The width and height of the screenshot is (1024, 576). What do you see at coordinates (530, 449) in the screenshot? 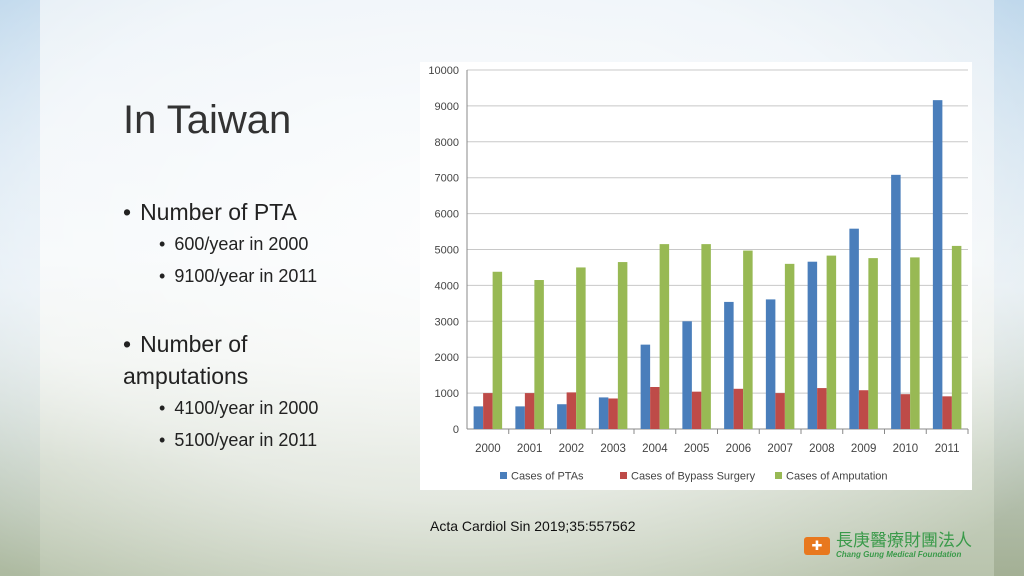
I see `x-tick-label: 2001` at bounding box center [530, 449].